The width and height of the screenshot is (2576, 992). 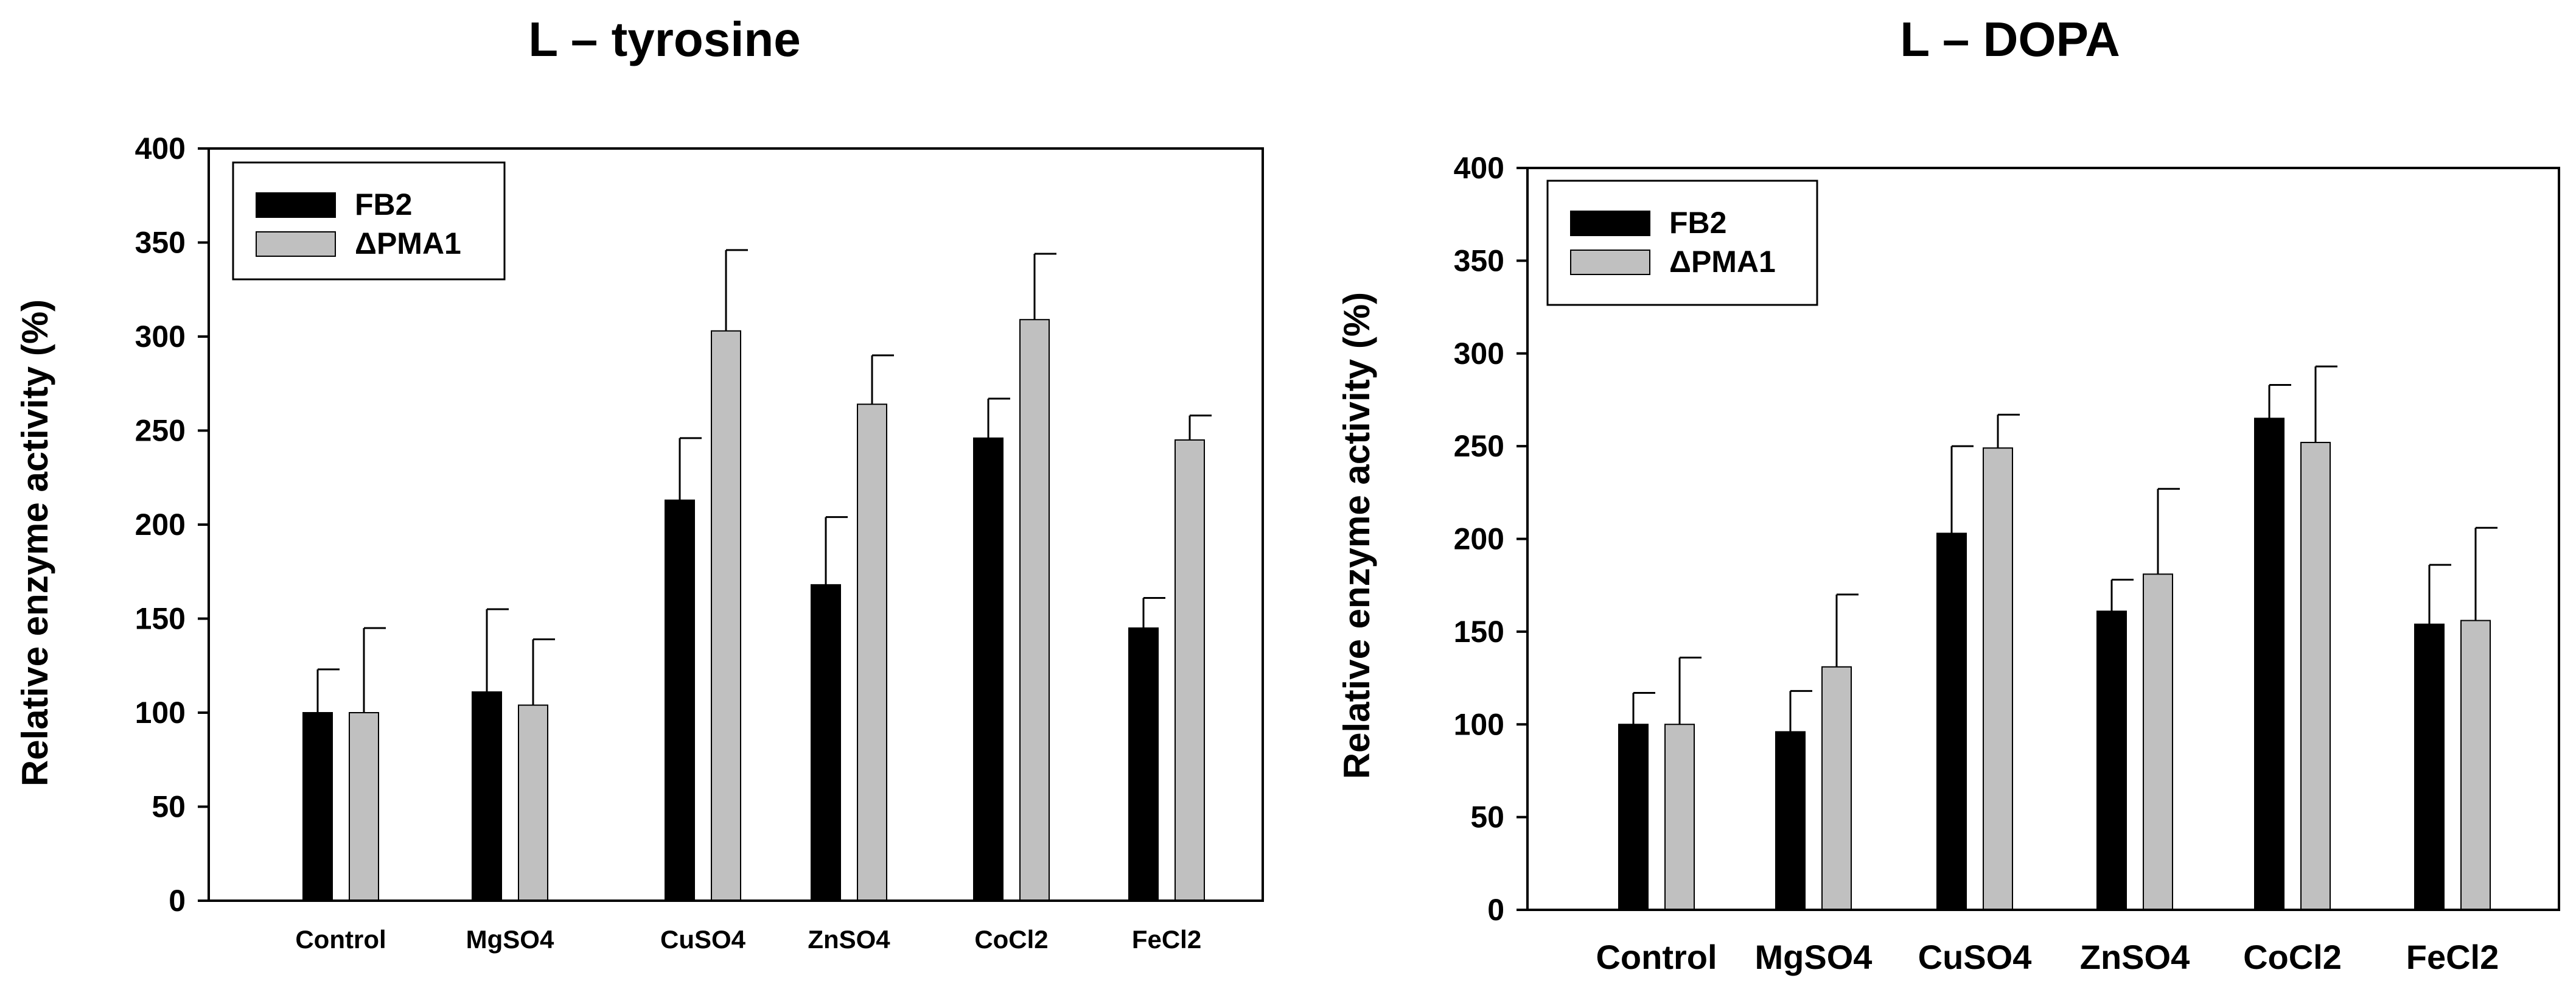 What do you see at coordinates (2010, 39) in the screenshot?
I see `chart-title: L – DOPA` at bounding box center [2010, 39].